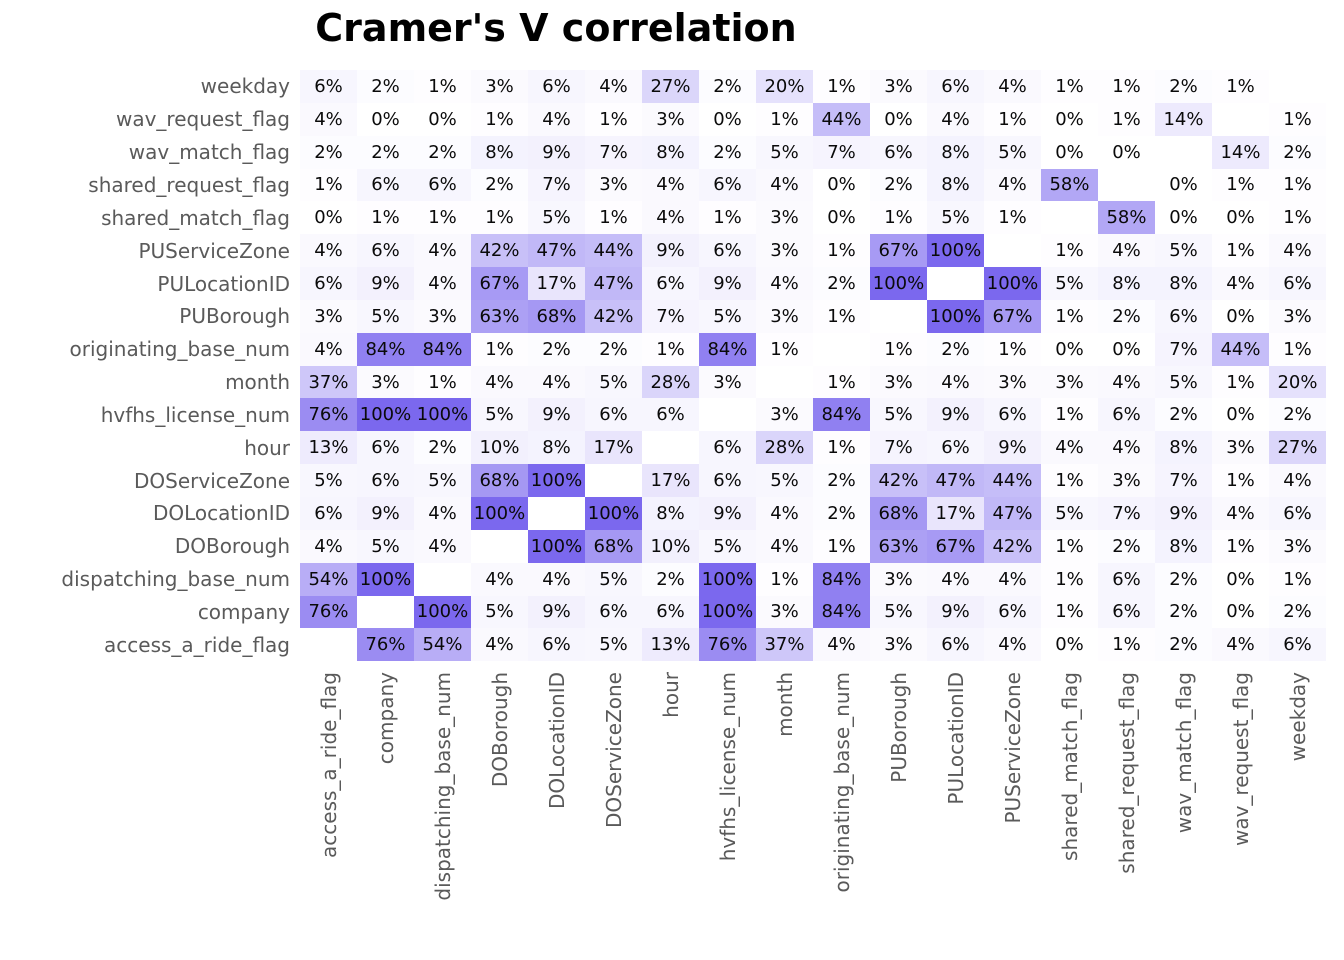 The width and height of the screenshot is (1344, 960). What do you see at coordinates (328, 765) in the screenshot?
I see `x-axis-label: access_a_ride_flag` at bounding box center [328, 765].